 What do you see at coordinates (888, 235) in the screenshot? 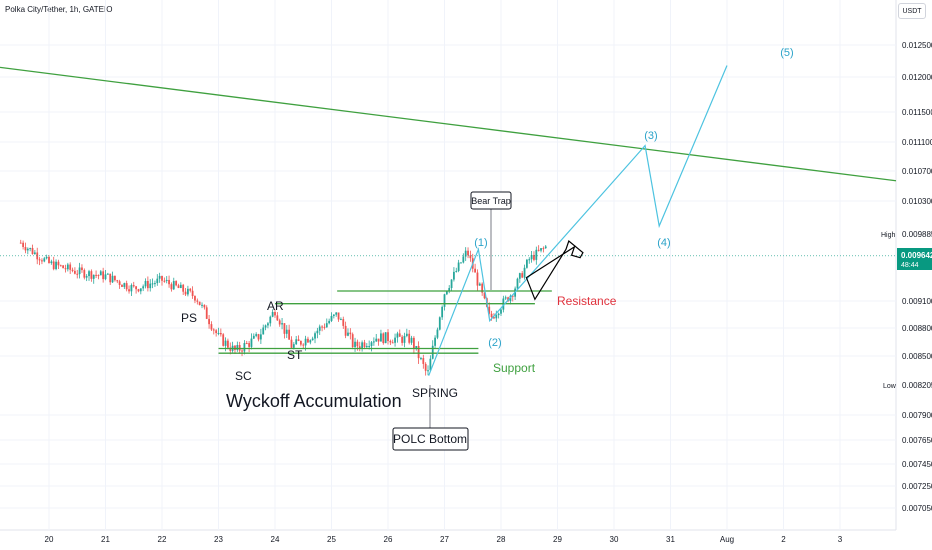
I see `high-label: High` at bounding box center [888, 235].